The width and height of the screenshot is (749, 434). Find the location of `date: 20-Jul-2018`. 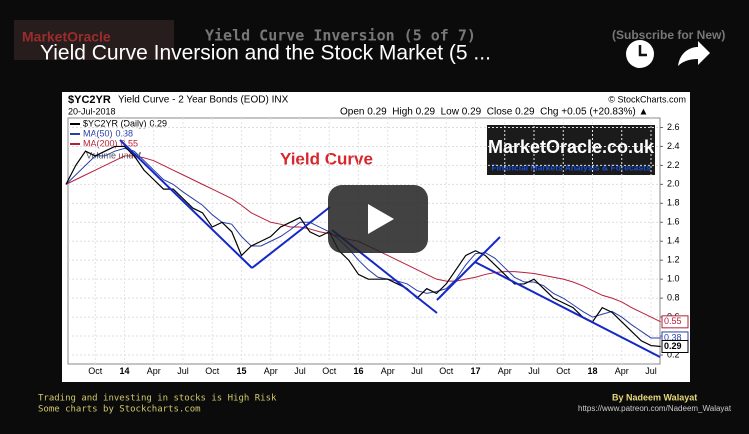

date: 20-Jul-2018 is located at coordinates (92, 111).